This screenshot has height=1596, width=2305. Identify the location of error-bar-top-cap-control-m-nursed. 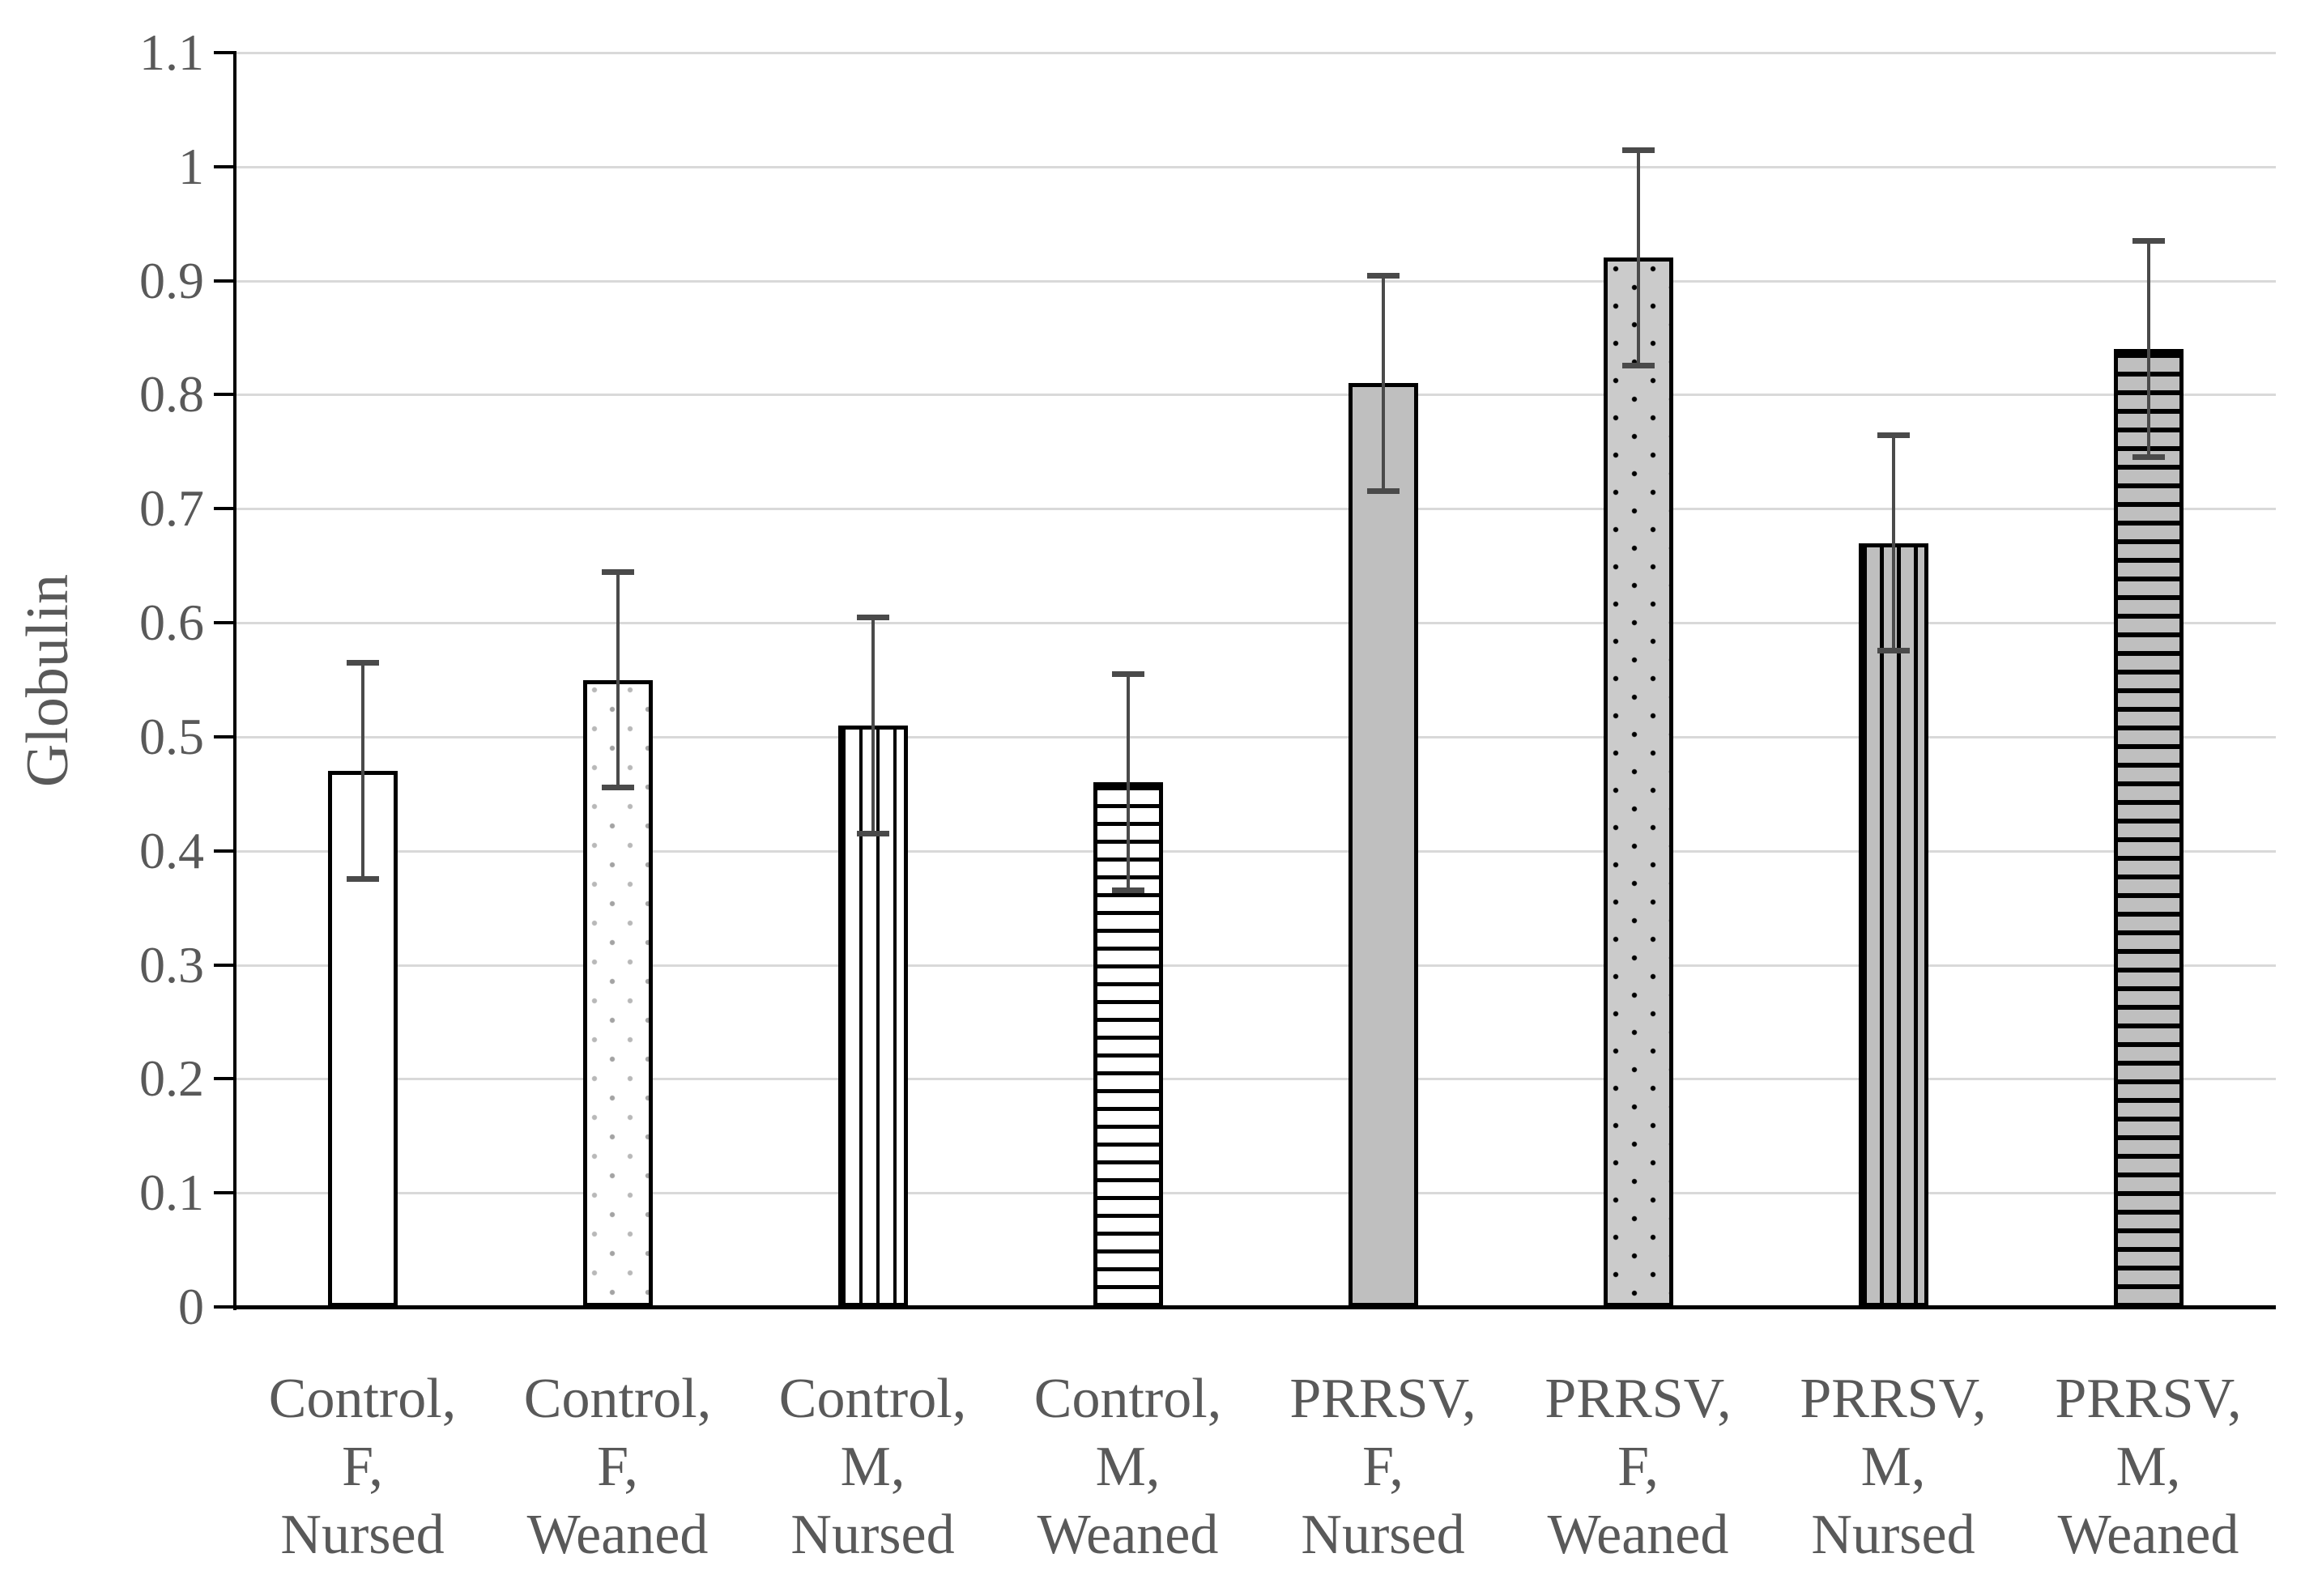
(872, 618).